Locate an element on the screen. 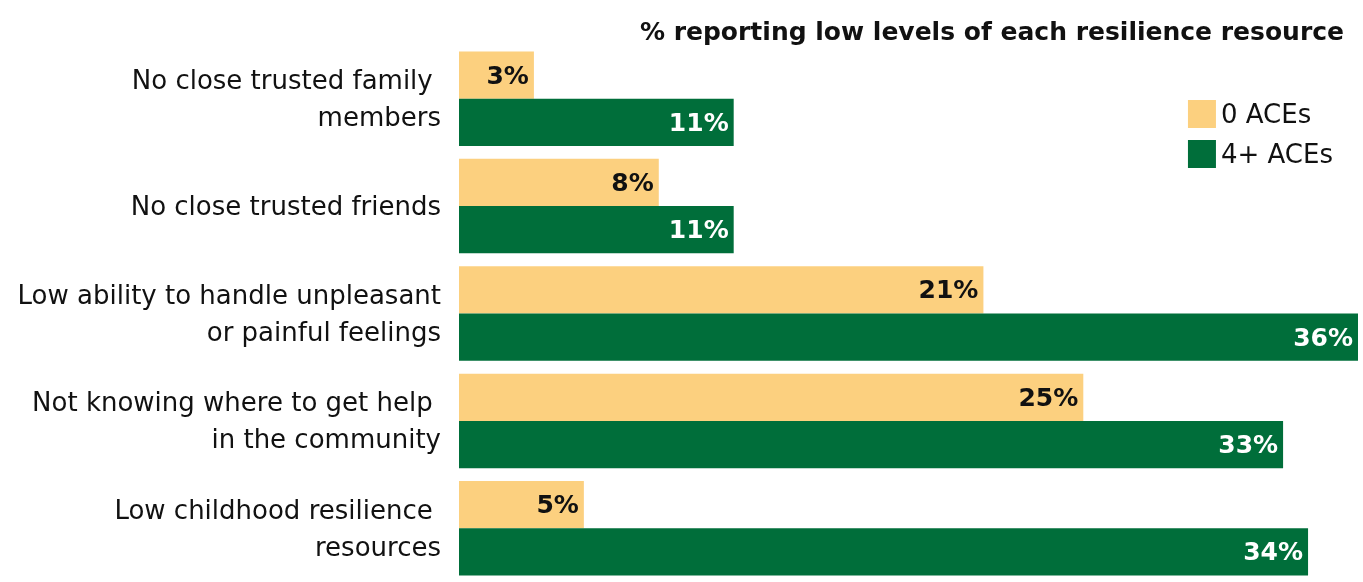 Image resolution: width=1363 pixels, height=582 pixels. data-label: 5% is located at coordinates (557, 505).